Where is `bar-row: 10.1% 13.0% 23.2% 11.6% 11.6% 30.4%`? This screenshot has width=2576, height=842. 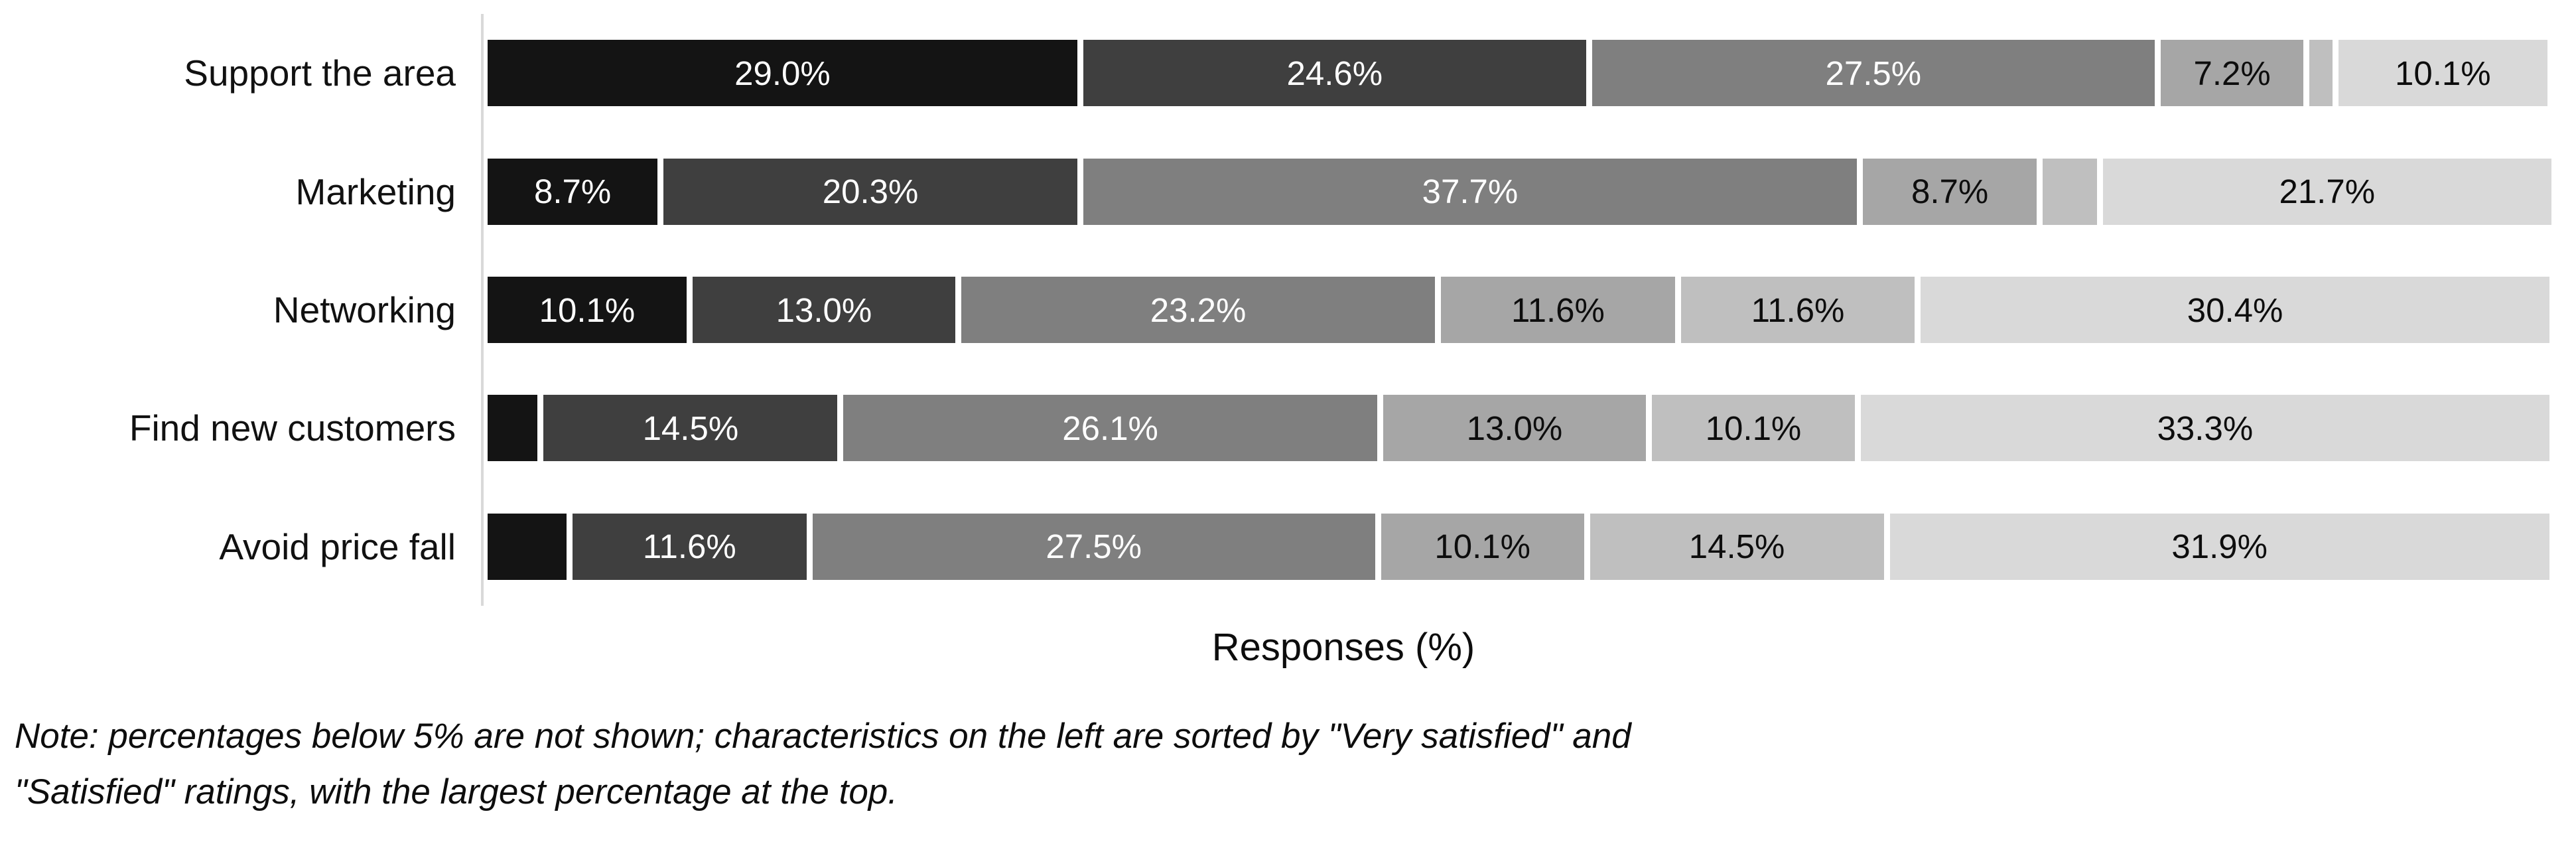 bar-row: 10.1% 13.0% 23.2% 11.6% 11.6% 30.4% is located at coordinates (1517, 310).